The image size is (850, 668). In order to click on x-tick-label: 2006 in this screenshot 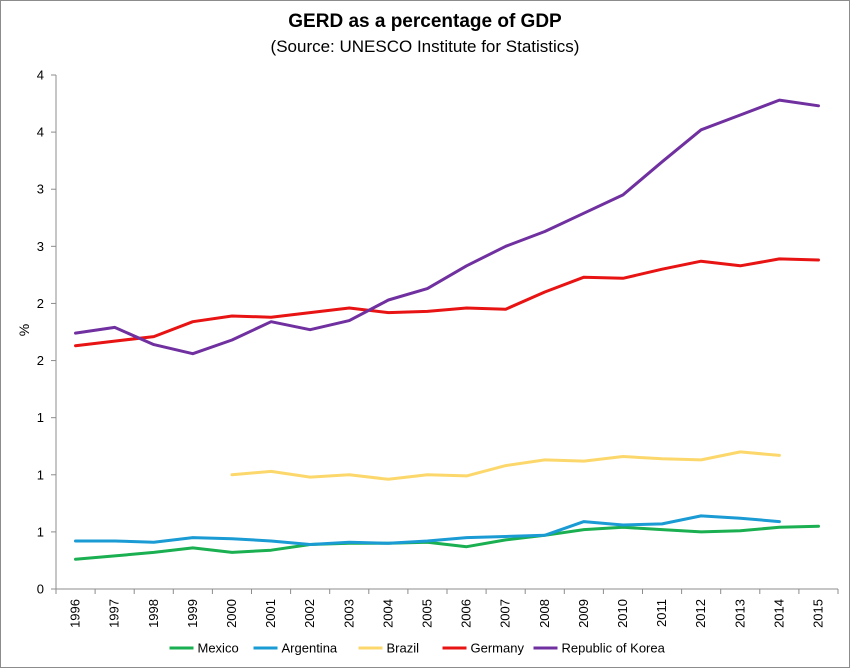, I will do `click(466, 613)`.